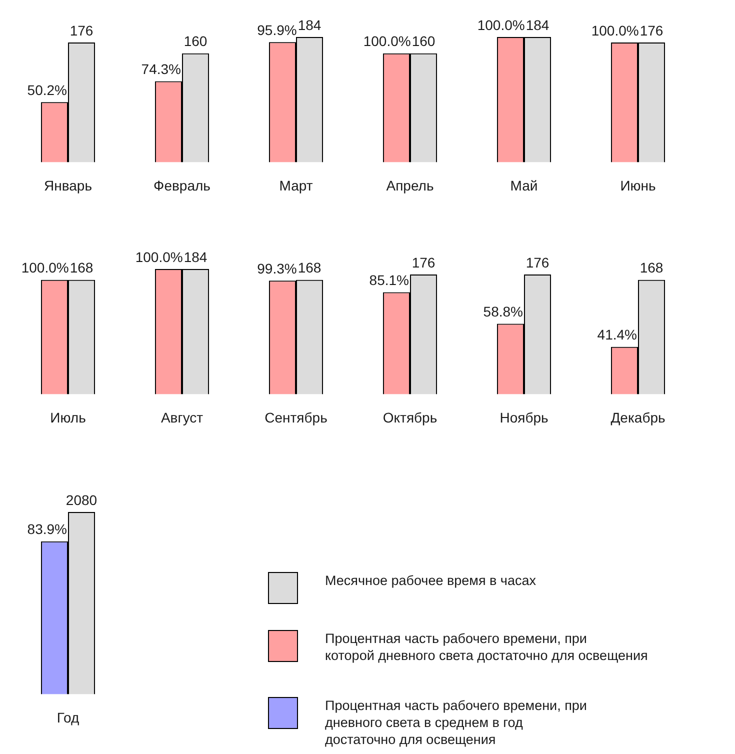 The image size is (735, 754). I want to click on x-tick-label: Январь, so click(68, 185).